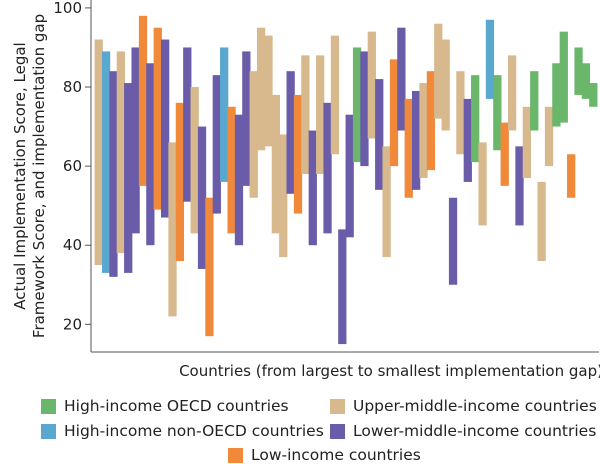 The width and height of the screenshot is (600, 464). What do you see at coordinates (235, 455) in the screenshot?
I see `legend-swatch-low` at bounding box center [235, 455].